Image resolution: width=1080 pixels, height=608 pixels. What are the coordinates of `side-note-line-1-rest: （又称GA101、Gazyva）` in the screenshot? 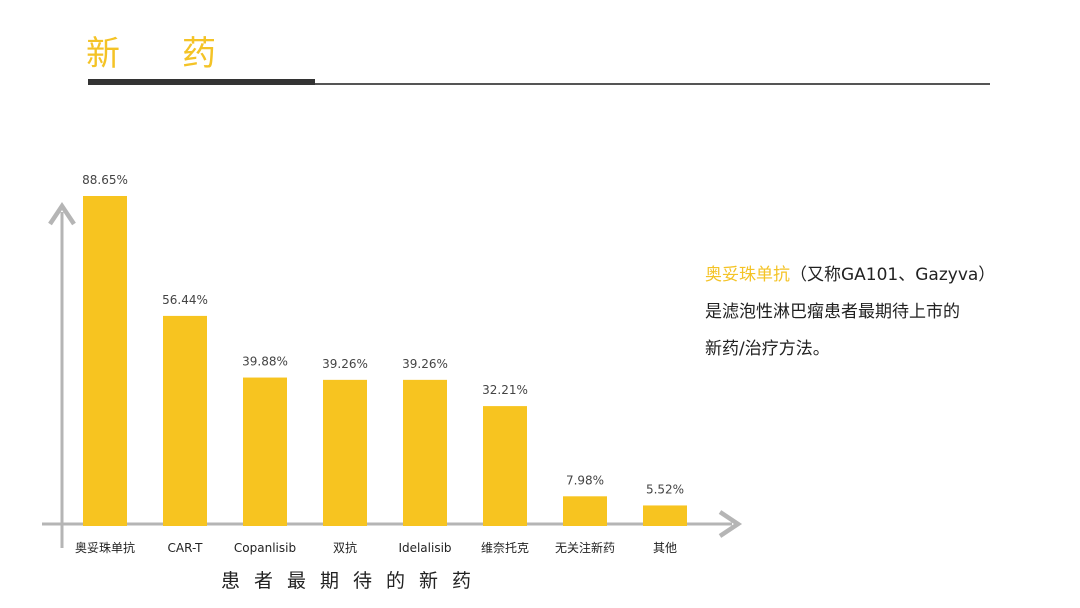 It's located at (893, 275).